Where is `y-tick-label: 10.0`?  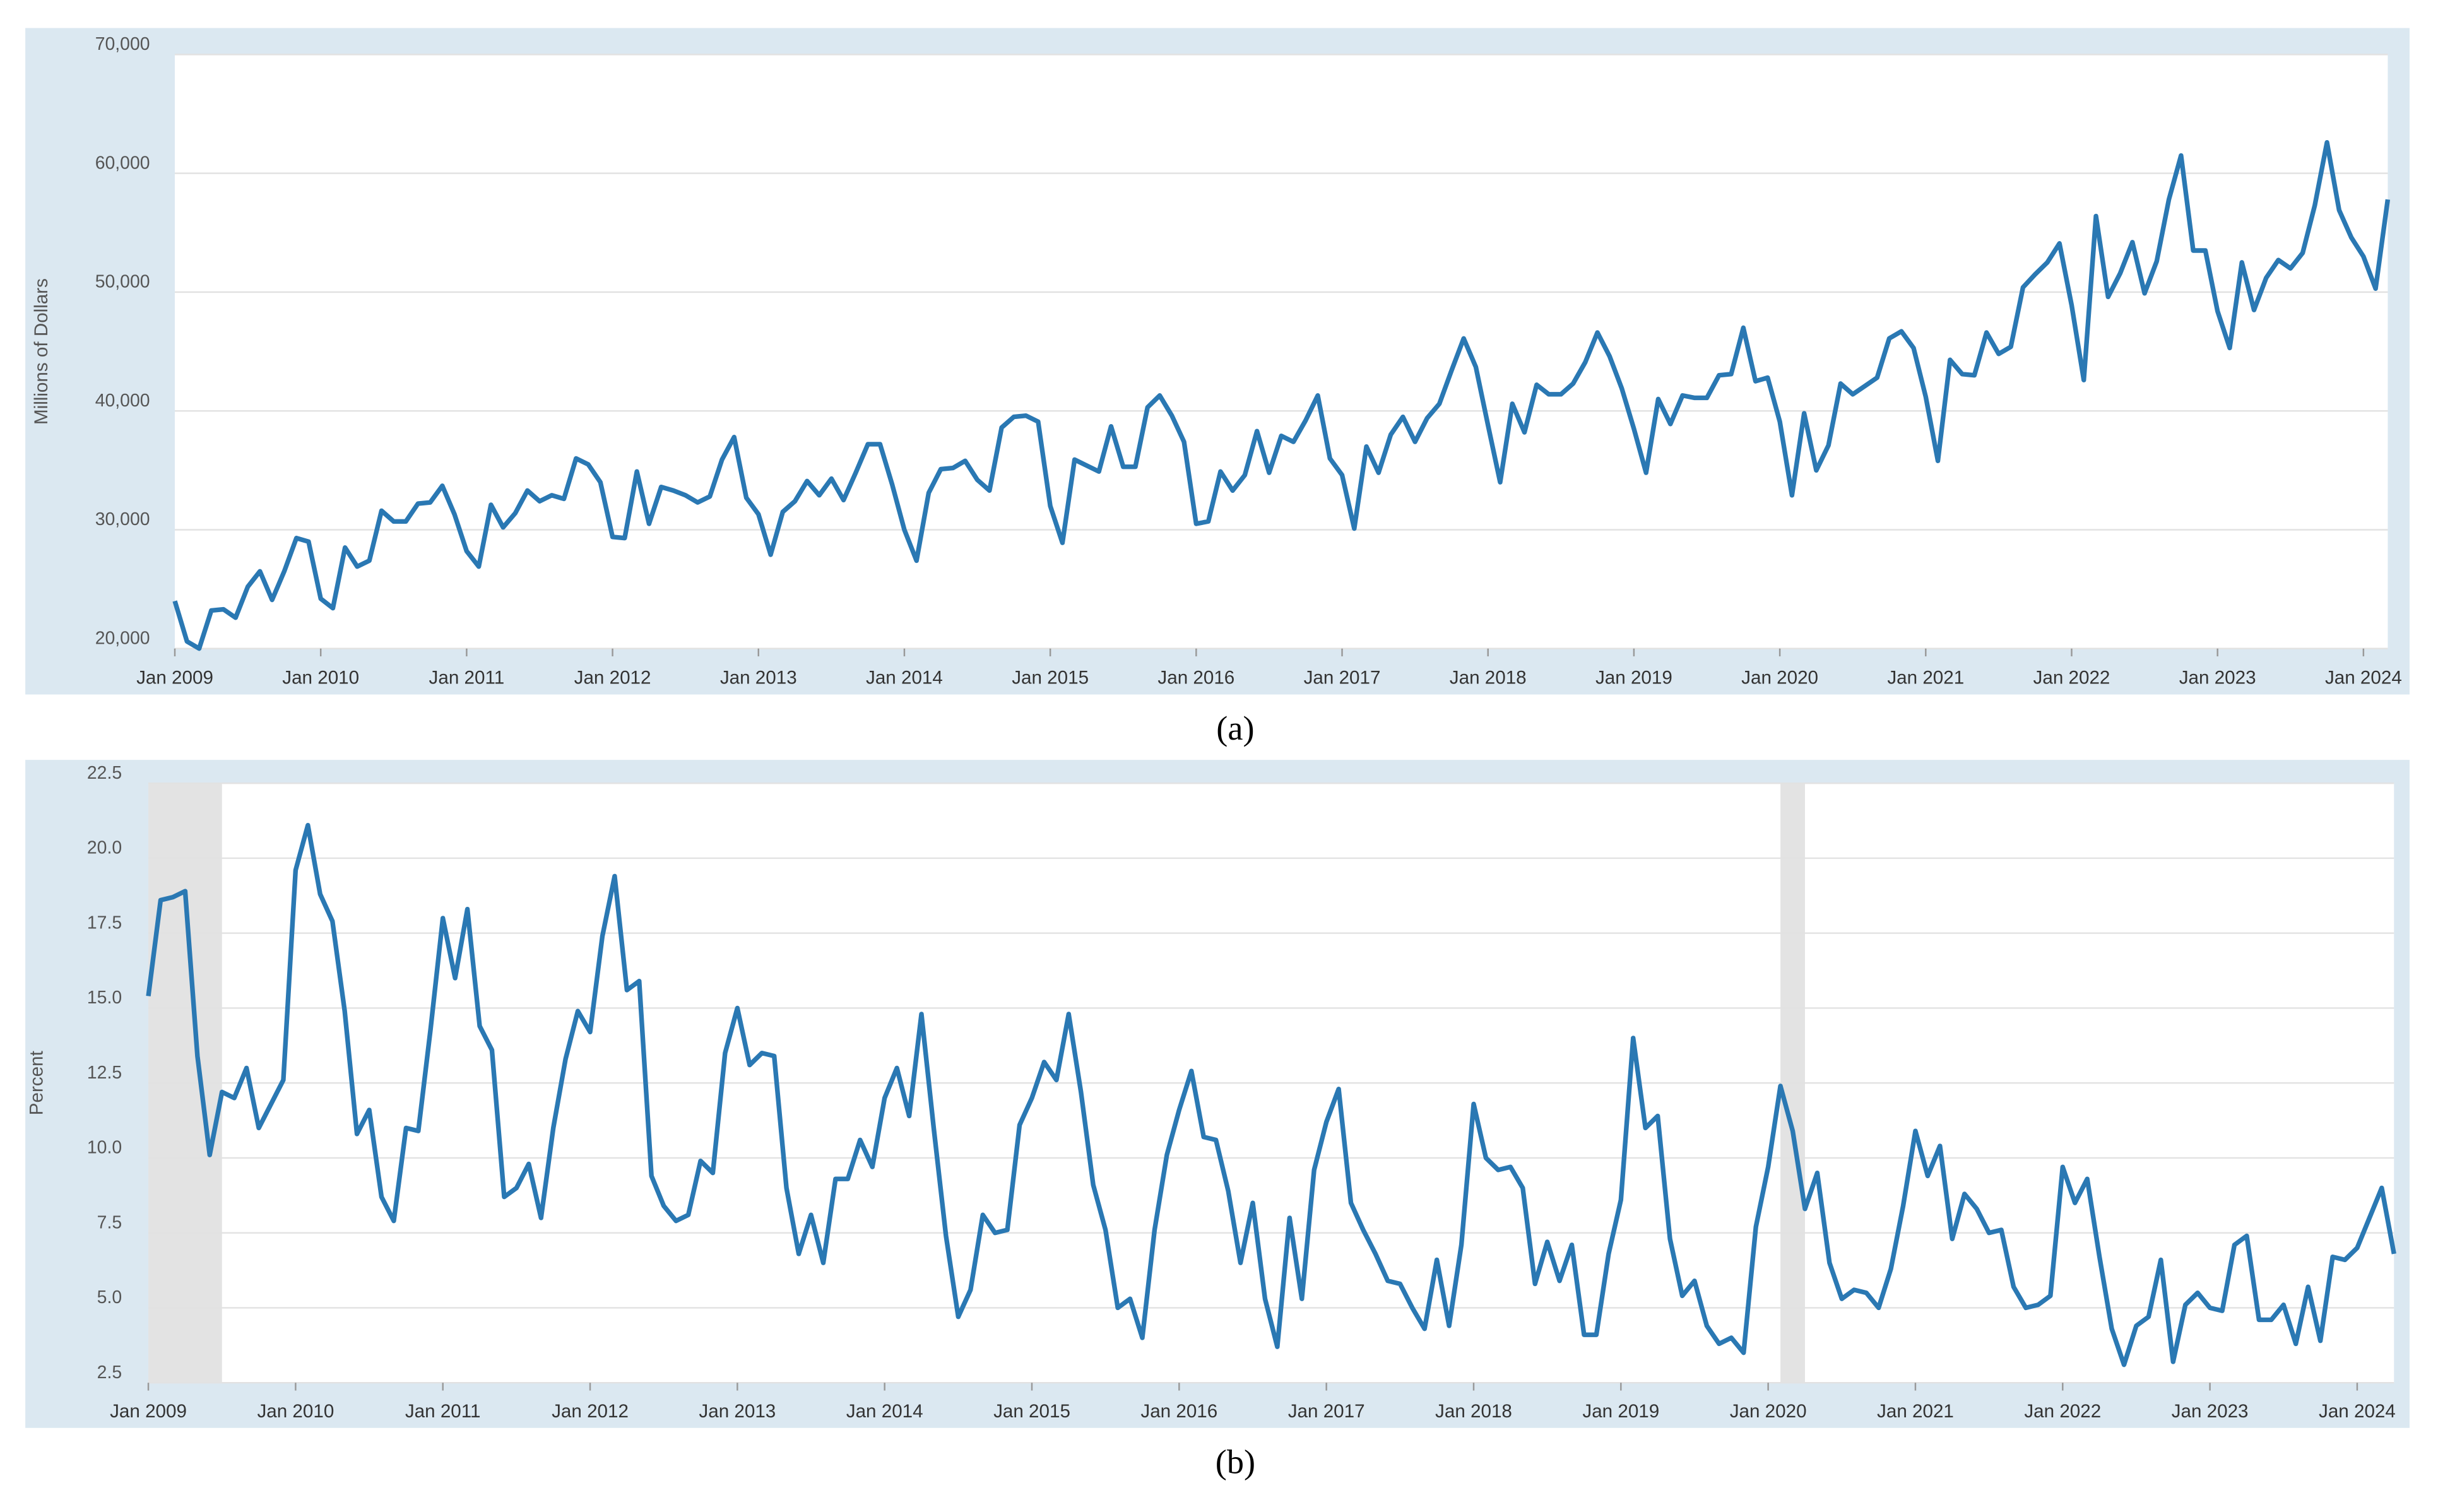 y-tick-label: 10.0 is located at coordinates (104, 1148).